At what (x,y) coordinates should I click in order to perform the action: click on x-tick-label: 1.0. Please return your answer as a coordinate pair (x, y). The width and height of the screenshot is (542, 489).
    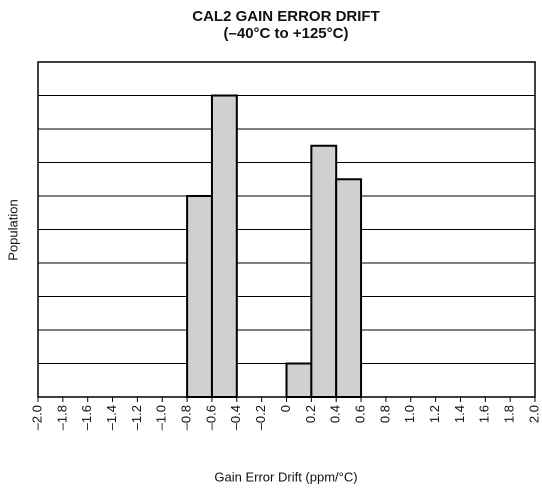
    Looking at the image, I should click on (409, 414).